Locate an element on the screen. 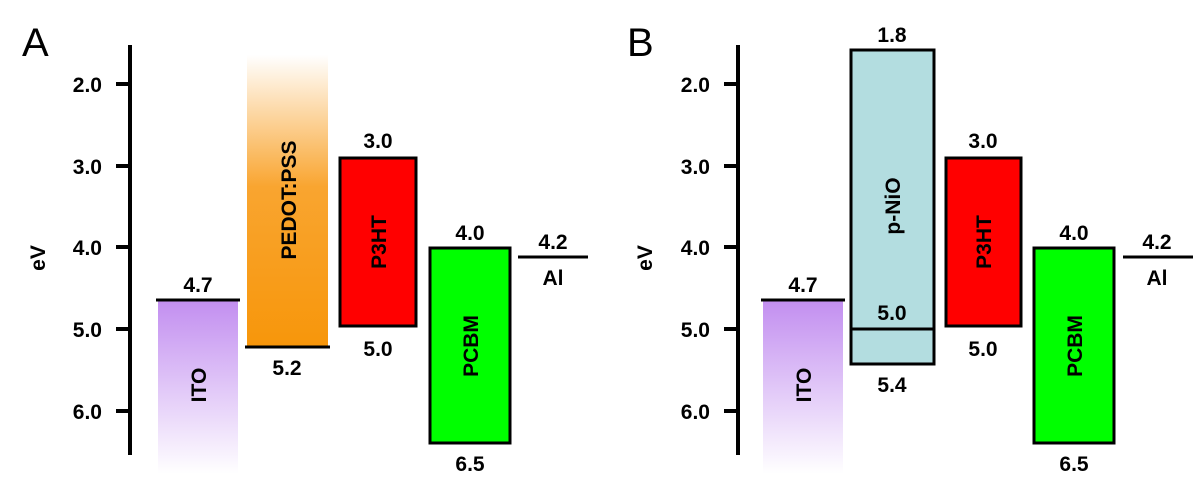 The image size is (1201, 490). panel-b-tick-label: 2.0 is located at coordinates (695, 85).